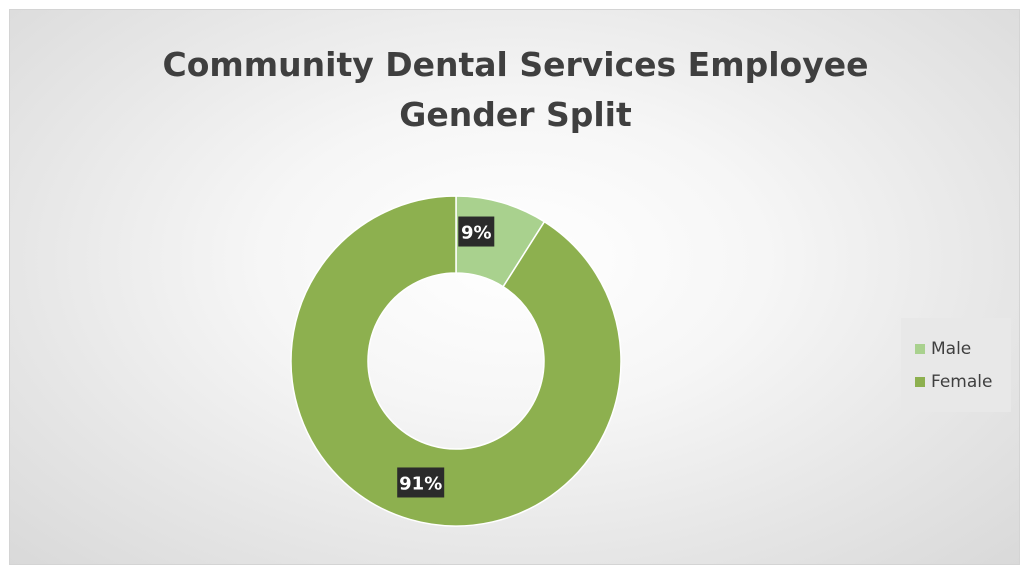 This screenshot has width=1029, height=574. Describe the element at coordinates (920, 348) in the screenshot. I see `legend-swatch-male` at that location.